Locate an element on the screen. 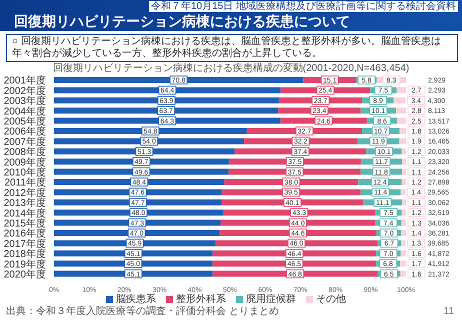 The height and width of the screenshot is (320, 462). y-tick-label: 2016年度 is located at coordinates (25, 234).